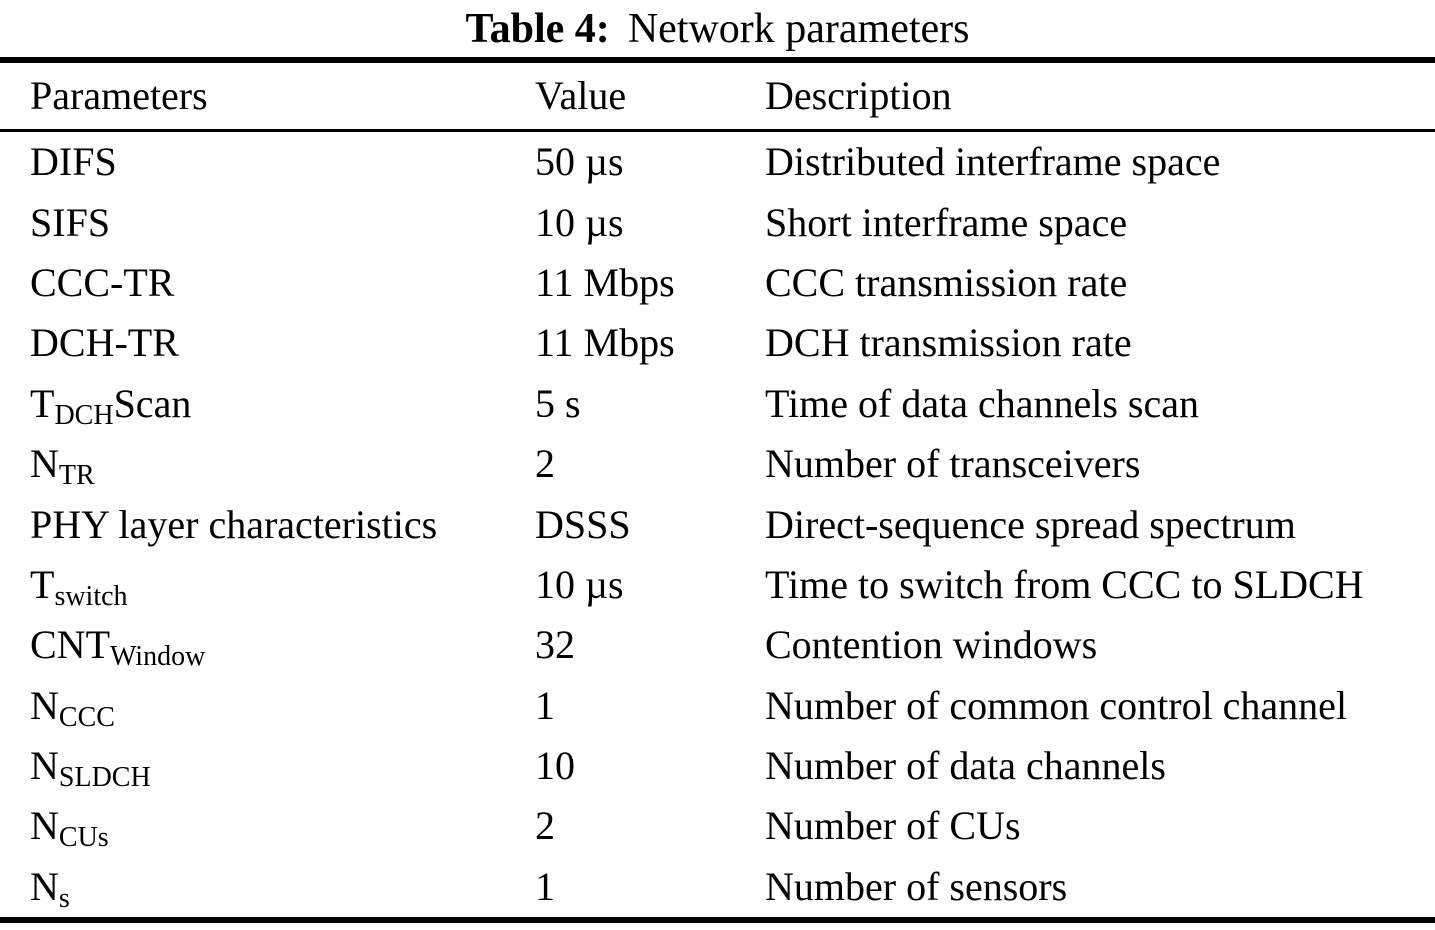  I want to click on parameter-subscript: Window, so click(158, 657).